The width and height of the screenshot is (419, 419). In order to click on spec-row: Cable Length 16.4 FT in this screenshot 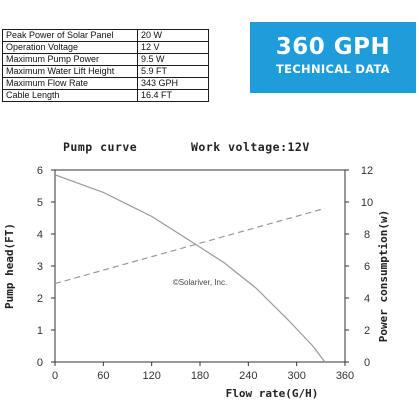, I will do `click(105, 95)`.